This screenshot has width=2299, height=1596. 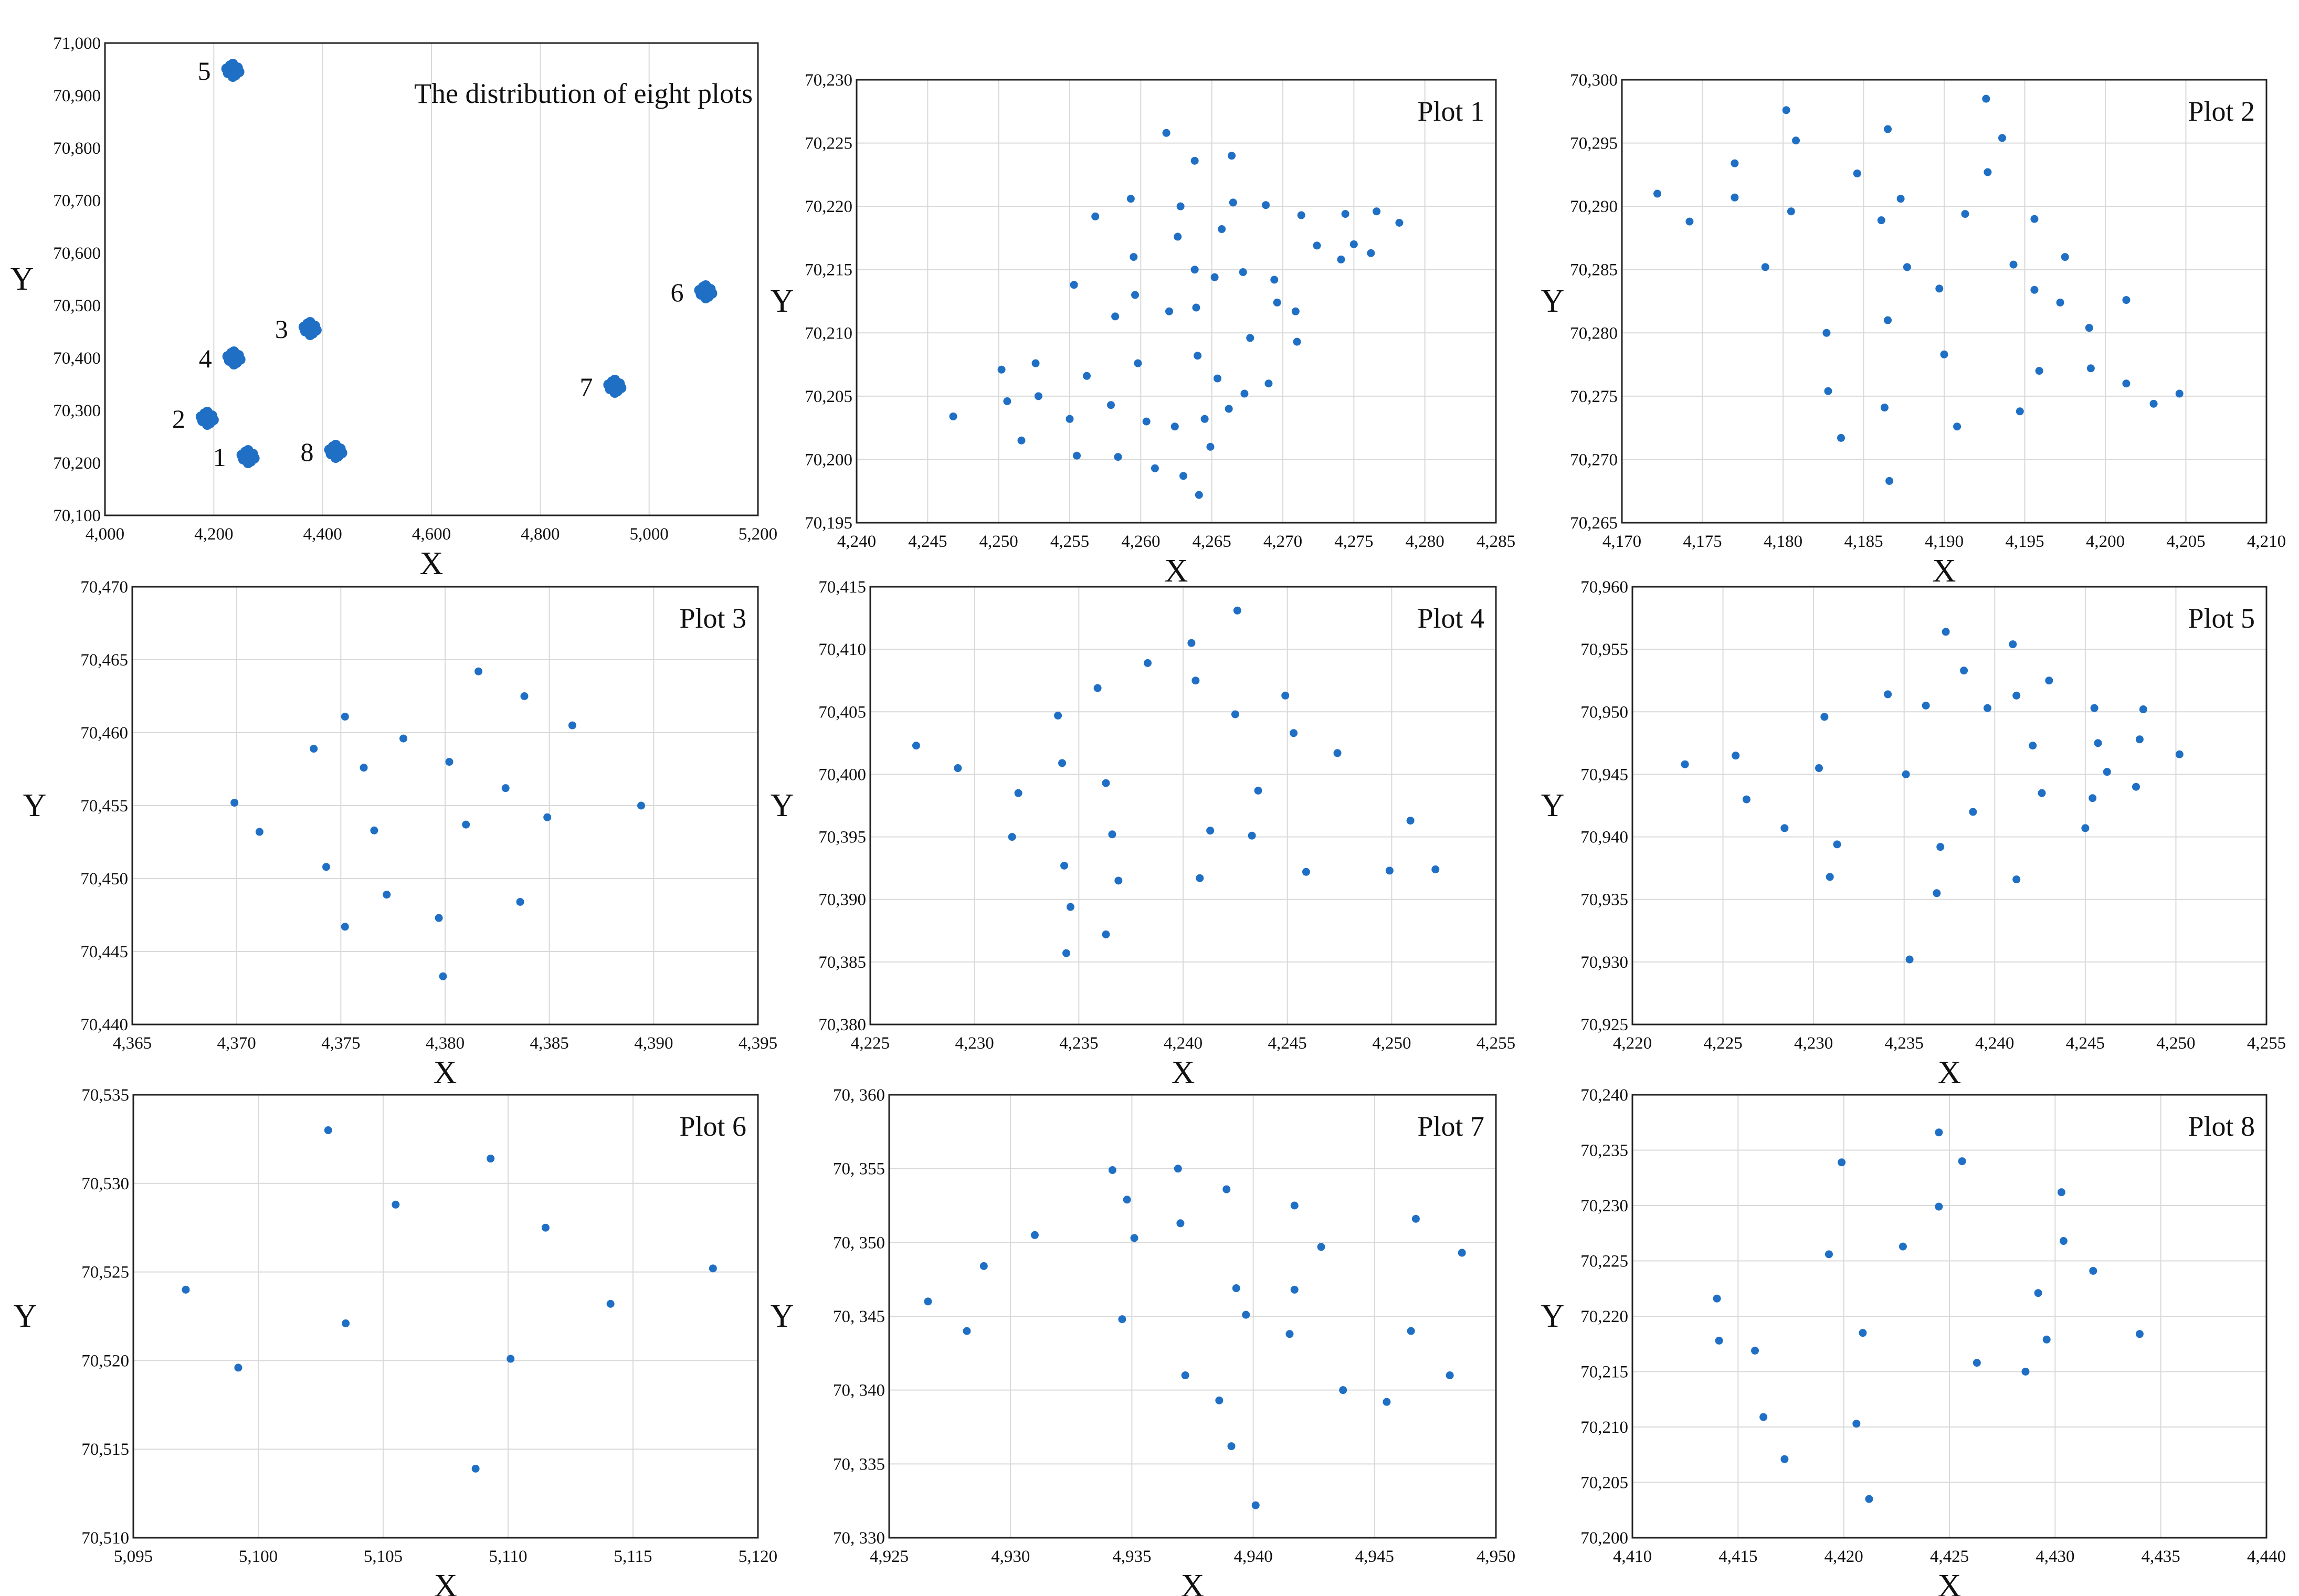 What do you see at coordinates (105, 1450) in the screenshot?
I see `y-tick-label: 70,515` at bounding box center [105, 1450].